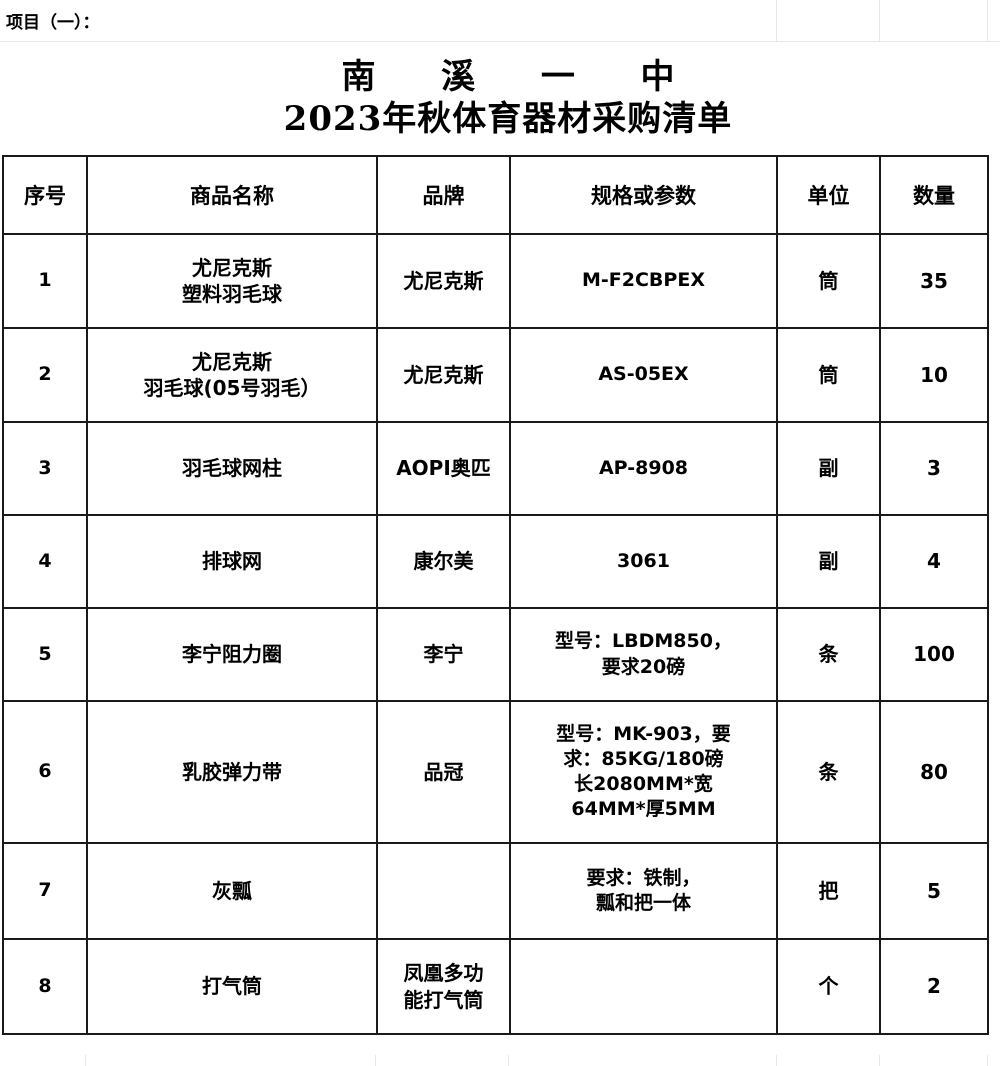 Image resolution: width=1000 pixels, height=1066 pixels. I want to click on cell-spec: 型号：MK-903，要 求：85KG/180磅 长2080MM*宽 64MM*厚5MM, so click(643, 772).